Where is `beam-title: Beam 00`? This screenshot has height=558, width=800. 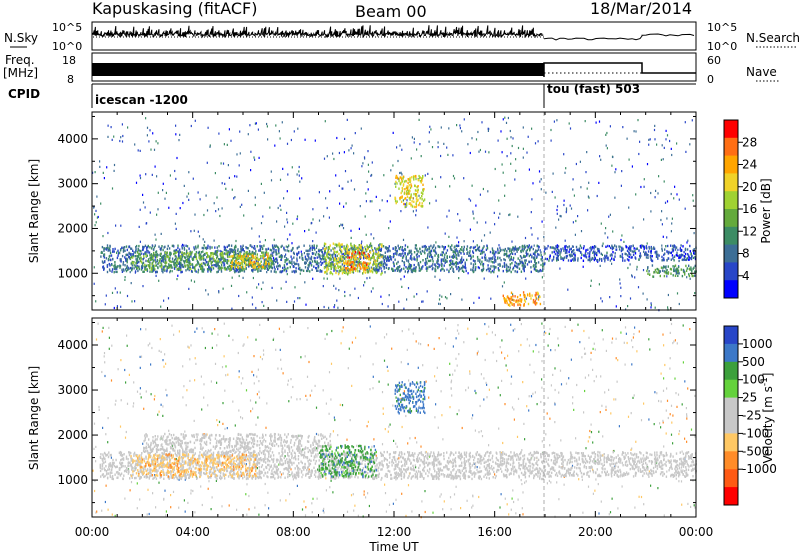 beam-title: Beam 00 is located at coordinates (391, 11).